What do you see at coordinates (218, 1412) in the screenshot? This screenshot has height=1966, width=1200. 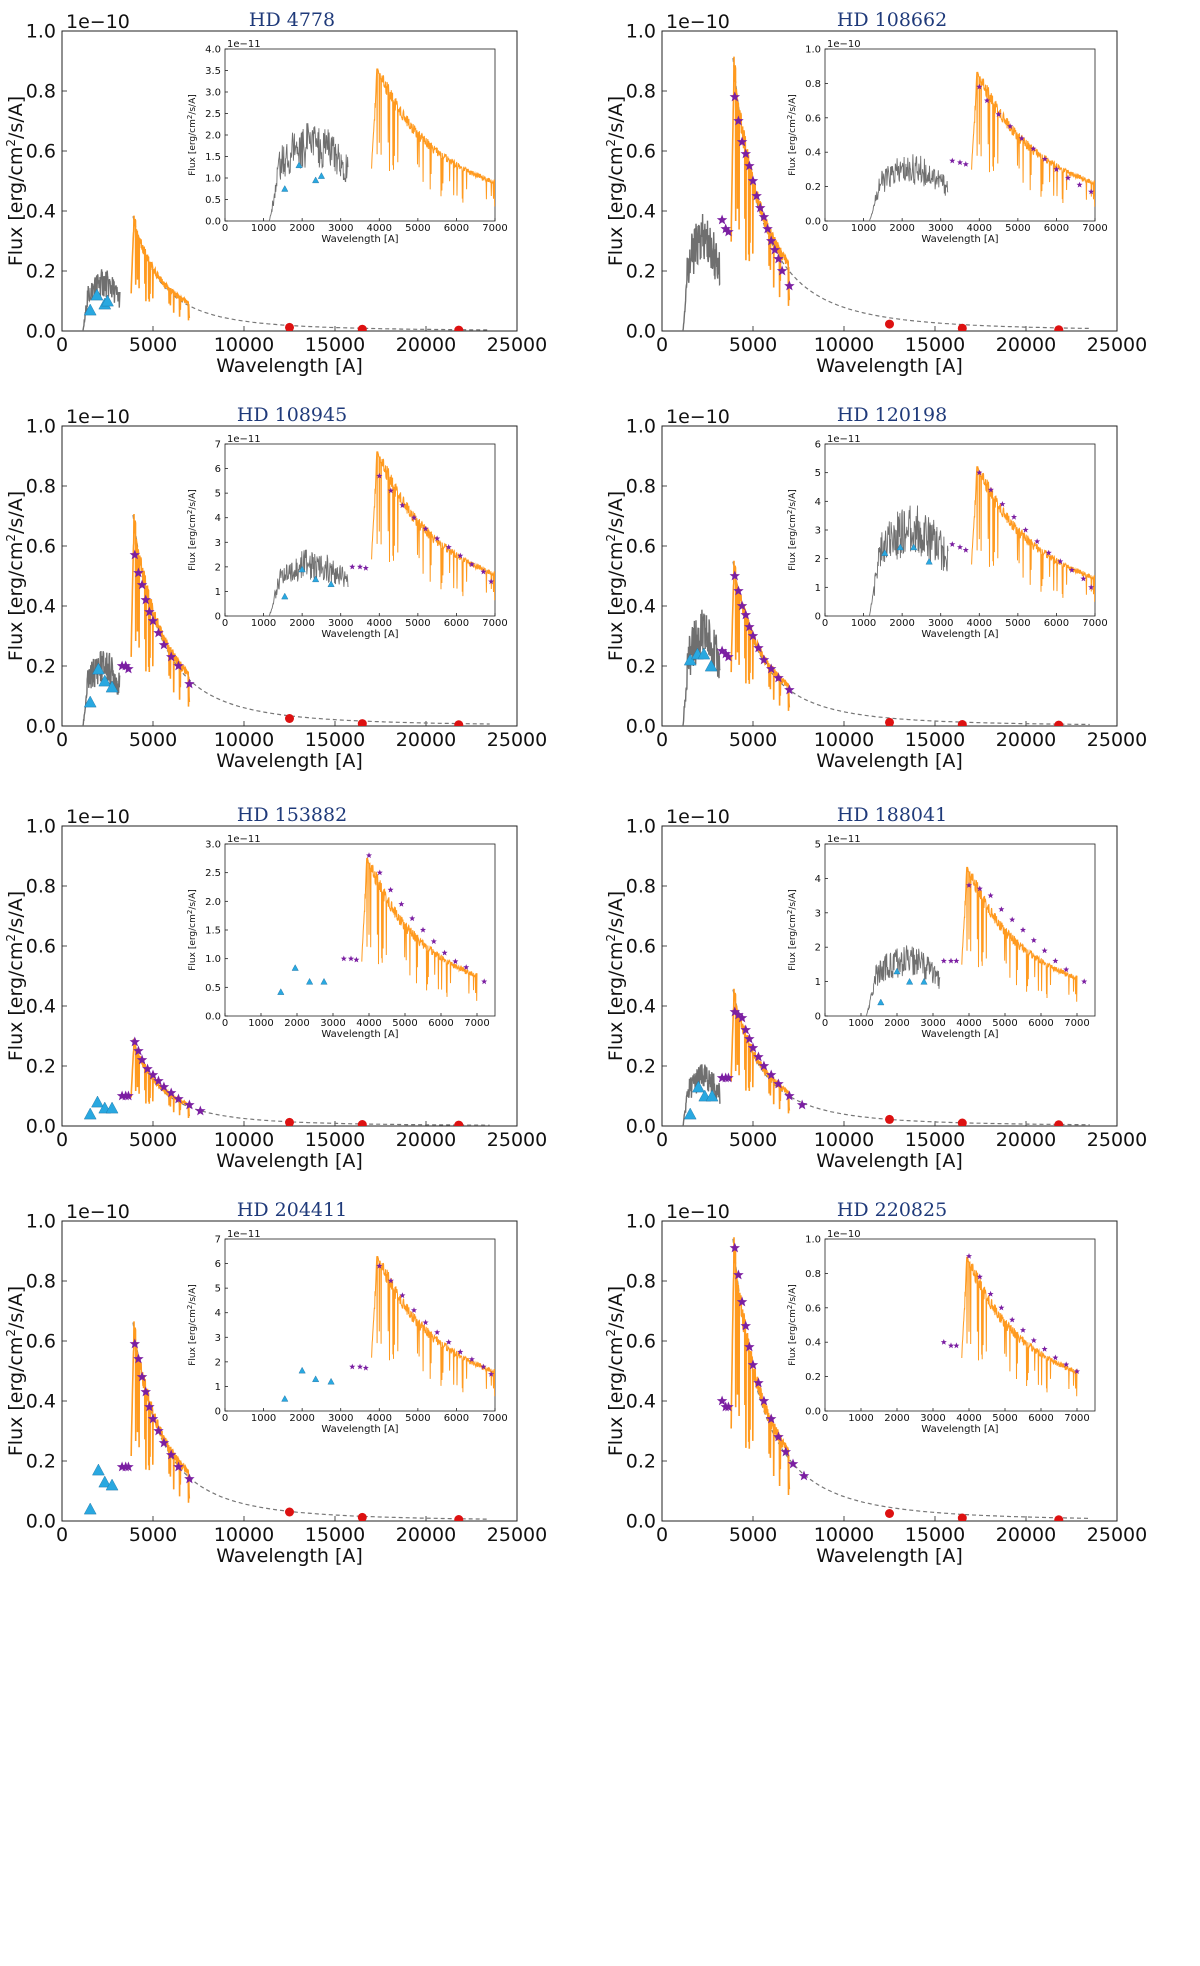 I see `y-tick-label: 0` at bounding box center [218, 1412].